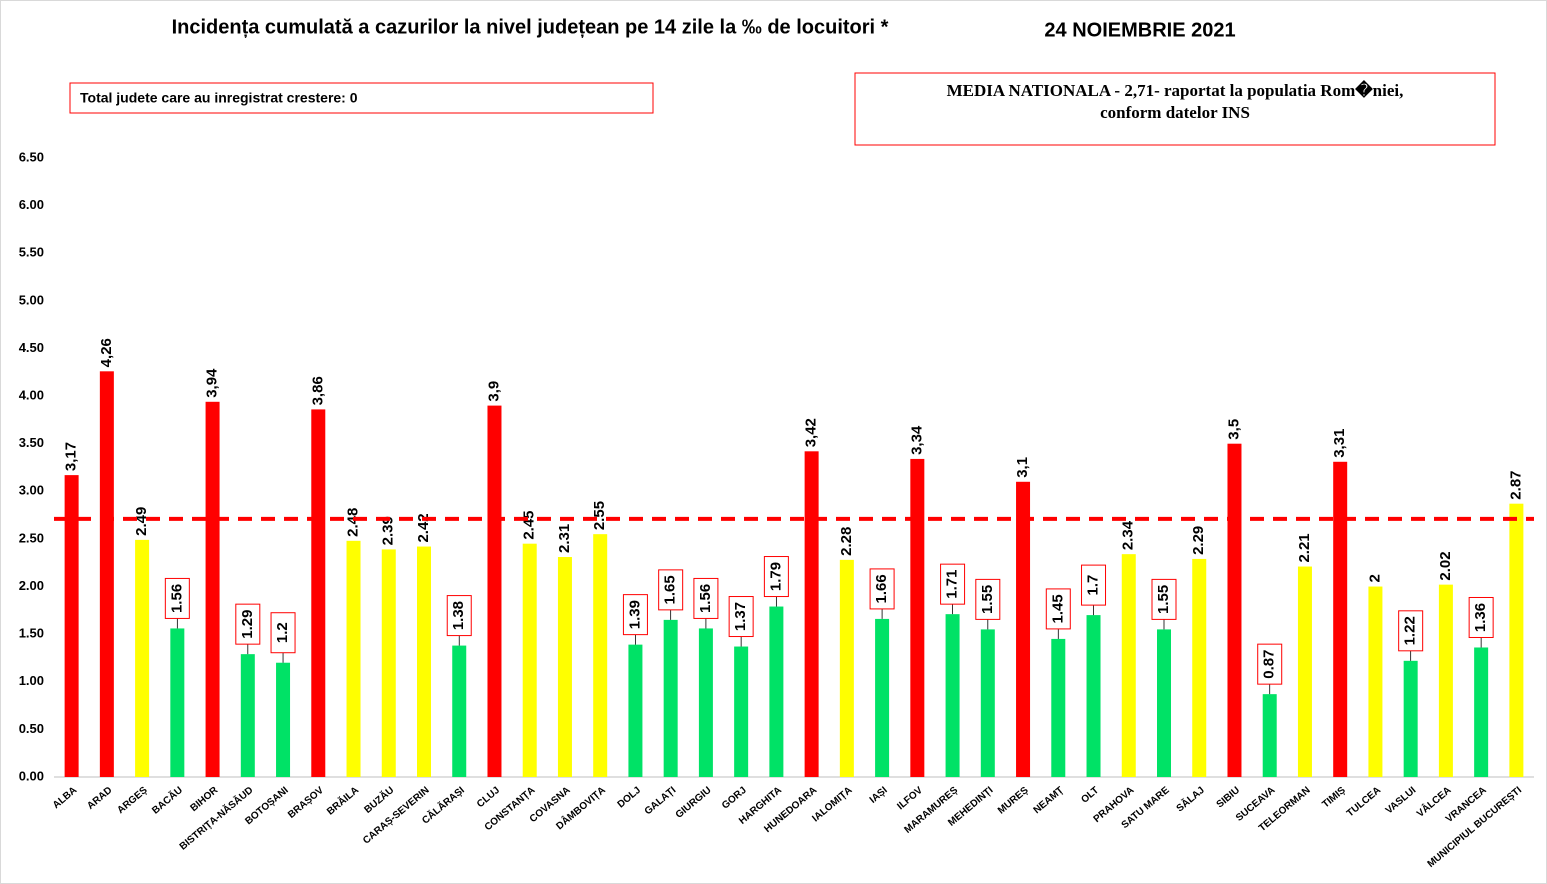 The height and width of the screenshot is (884, 1547). I want to click on value-label: 1.66, so click(881, 588).